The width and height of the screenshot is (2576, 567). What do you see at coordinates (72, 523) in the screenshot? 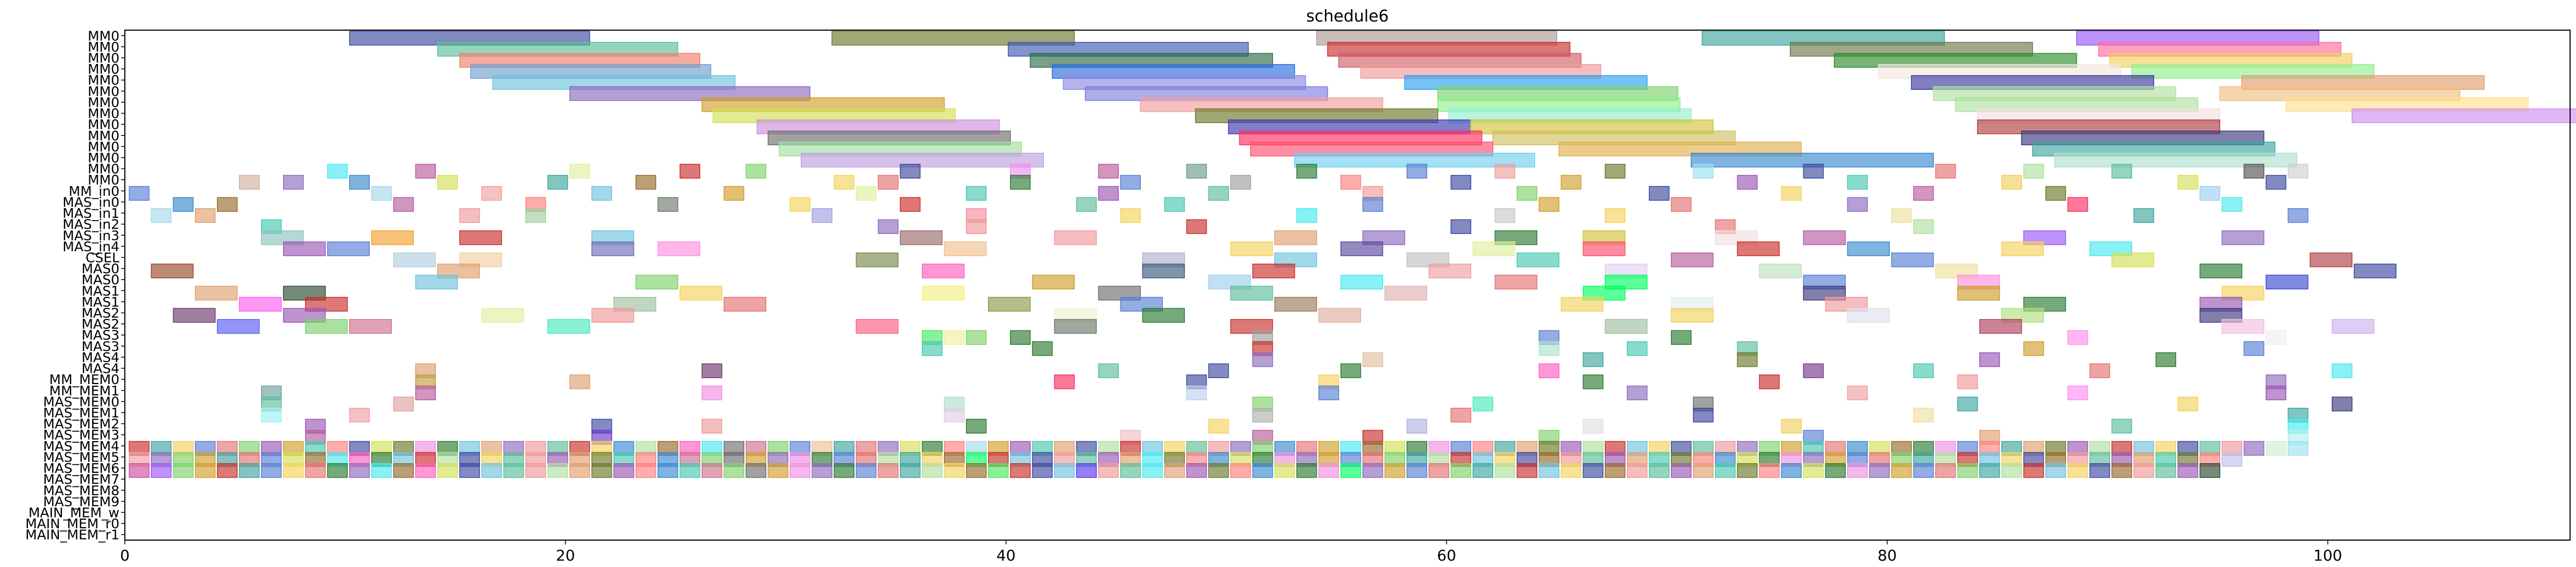
I see `y-tick-label: MAIN_MEM_r0` at bounding box center [72, 523].